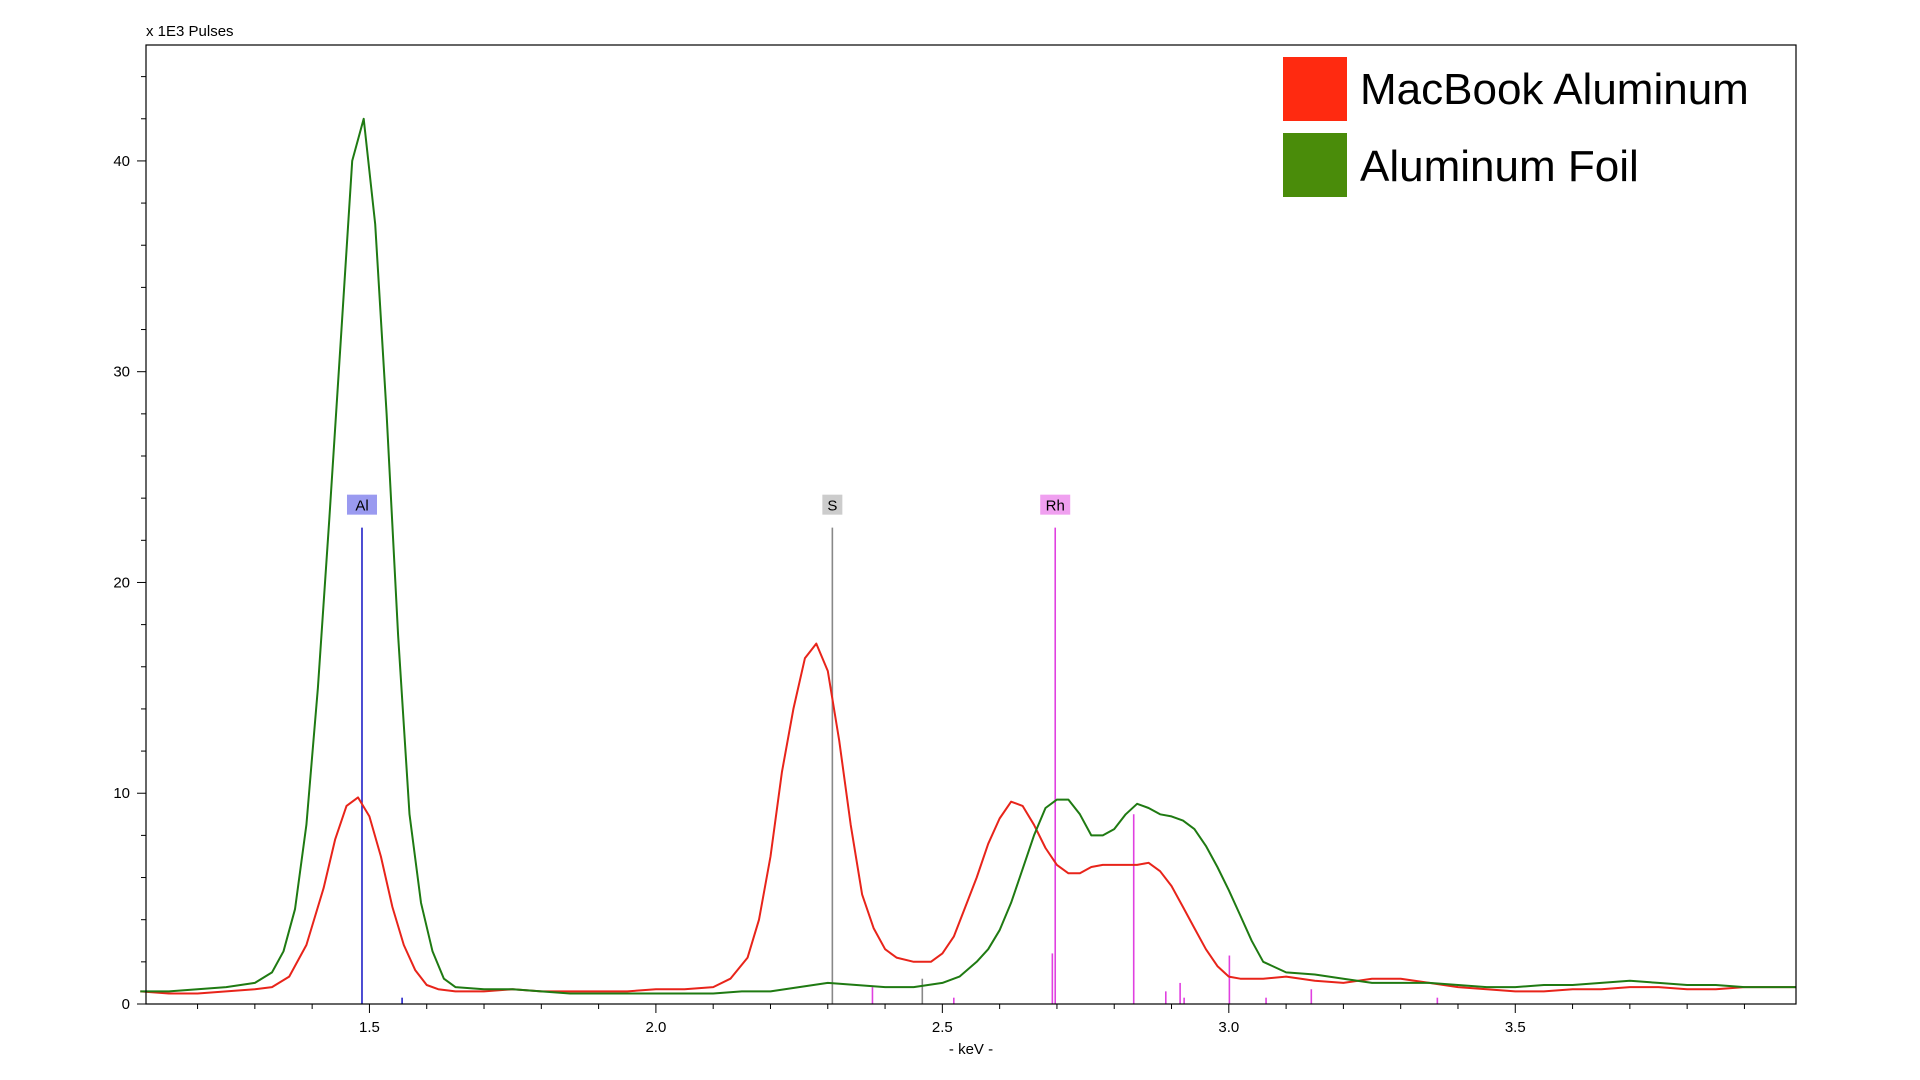 The image size is (1920, 1080). I want to click on element-label-box-al, so click(361, 504).